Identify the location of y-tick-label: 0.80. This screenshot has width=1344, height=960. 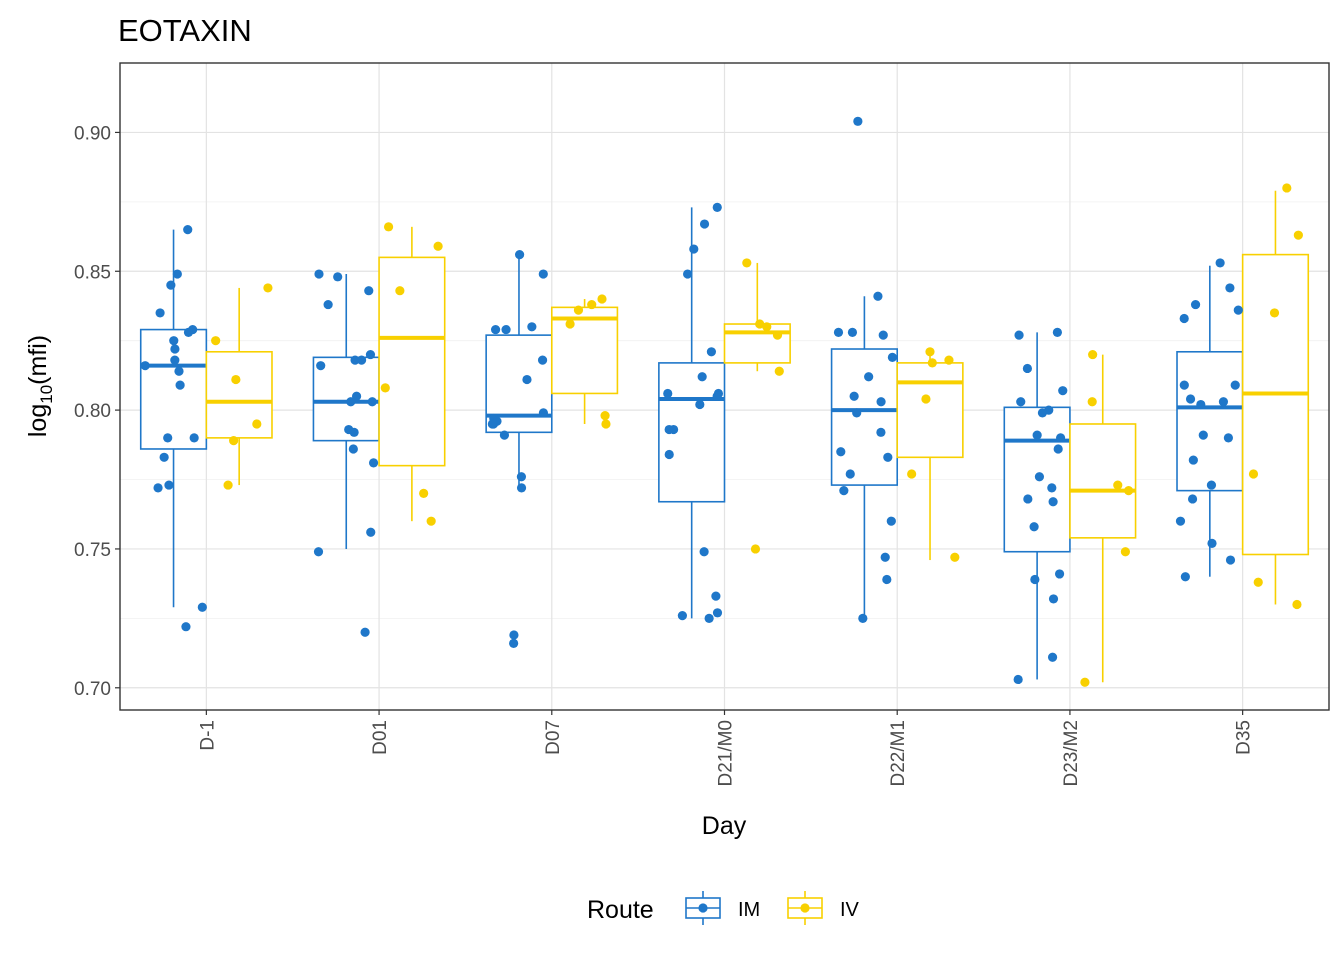
(92, 411).